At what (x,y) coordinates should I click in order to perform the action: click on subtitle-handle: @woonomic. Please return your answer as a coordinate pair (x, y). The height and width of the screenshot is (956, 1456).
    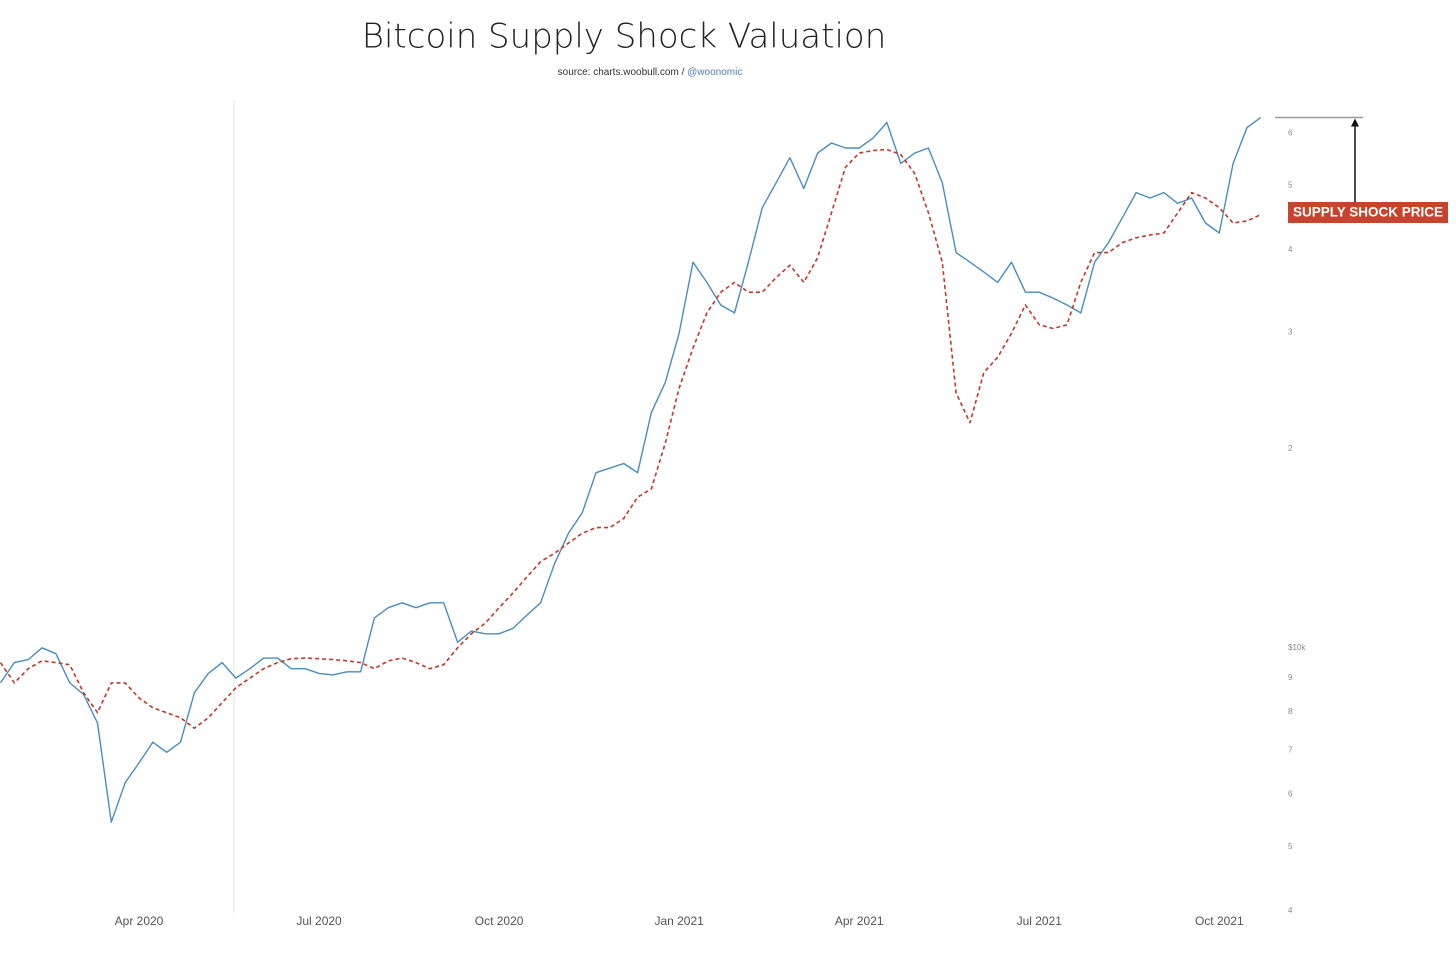
    Looking at the image, I should click on (714, 72).